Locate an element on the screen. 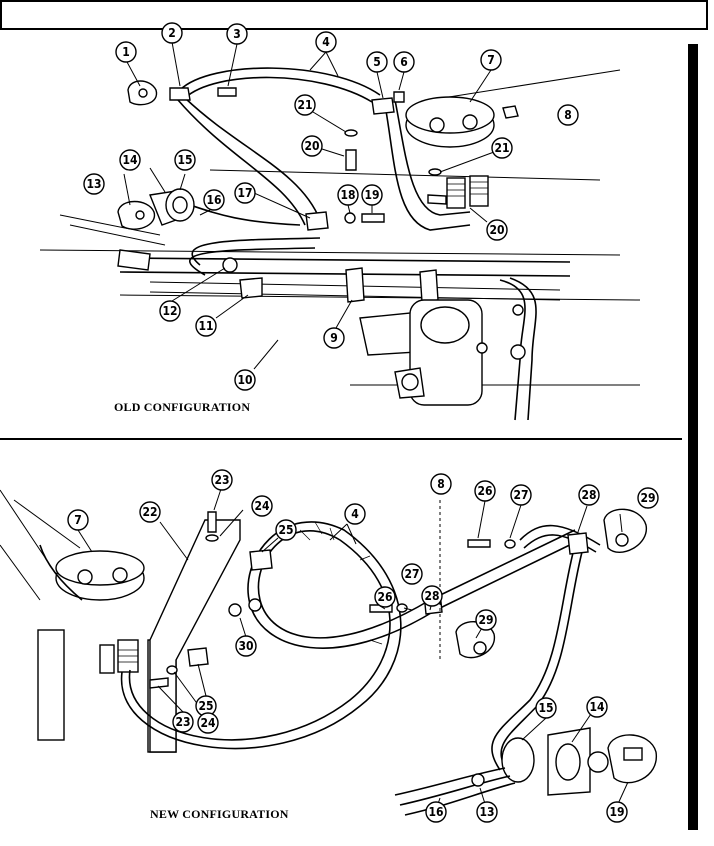  callout-15: 15 is located at coordinates (185, 160).